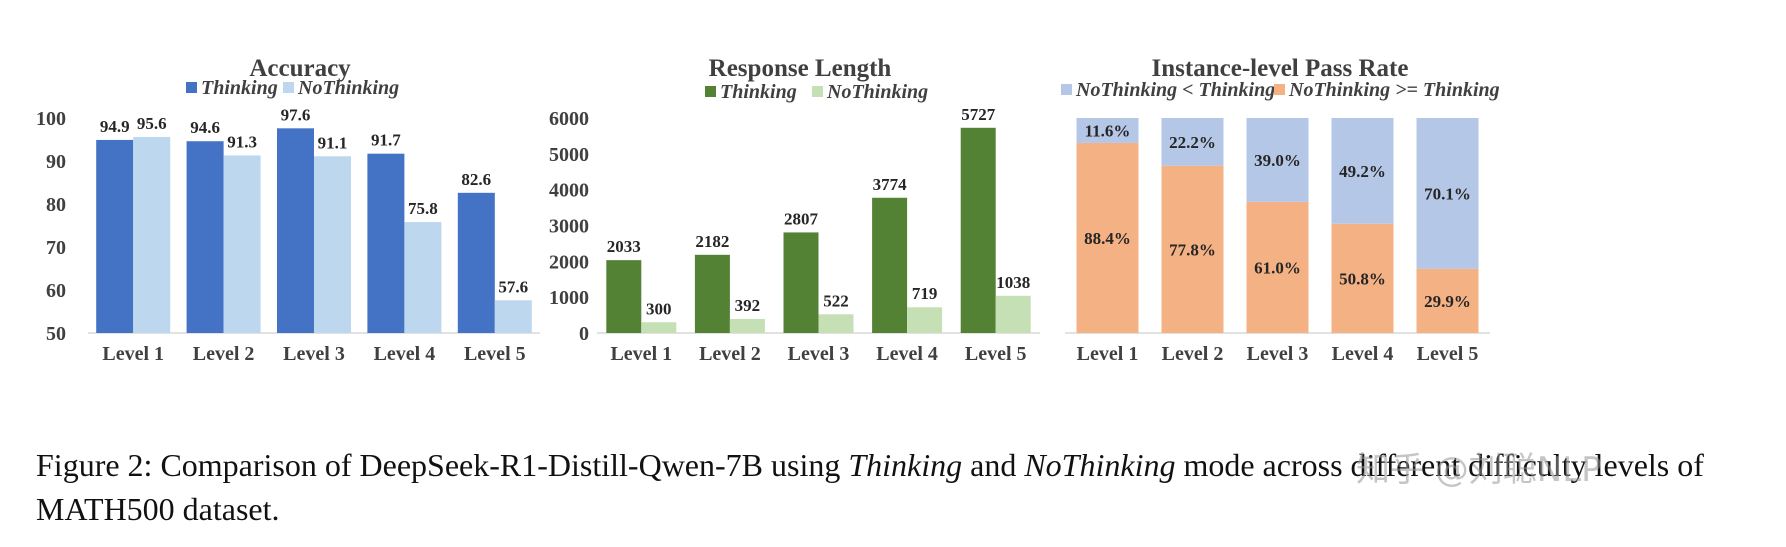 This screenshot has width=1786, height=547. I want to click on response-length-ytick-2000: 2000, so click(569, 262).